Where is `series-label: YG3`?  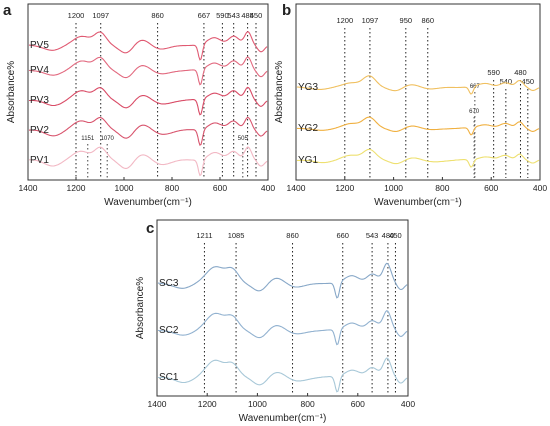 series-label: YG3 is located at coordinates (308, 87).